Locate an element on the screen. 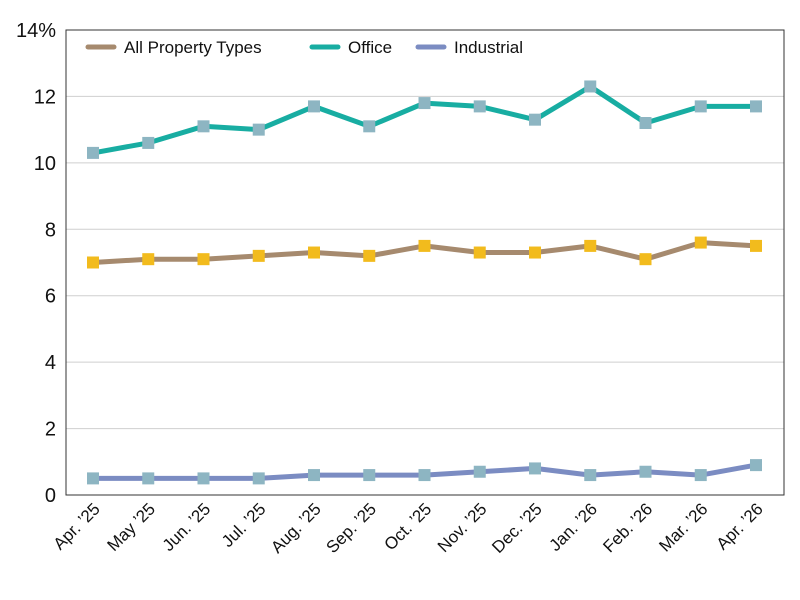  x-tick-label: Nov. ’25 is located at coordinates (462, 527).